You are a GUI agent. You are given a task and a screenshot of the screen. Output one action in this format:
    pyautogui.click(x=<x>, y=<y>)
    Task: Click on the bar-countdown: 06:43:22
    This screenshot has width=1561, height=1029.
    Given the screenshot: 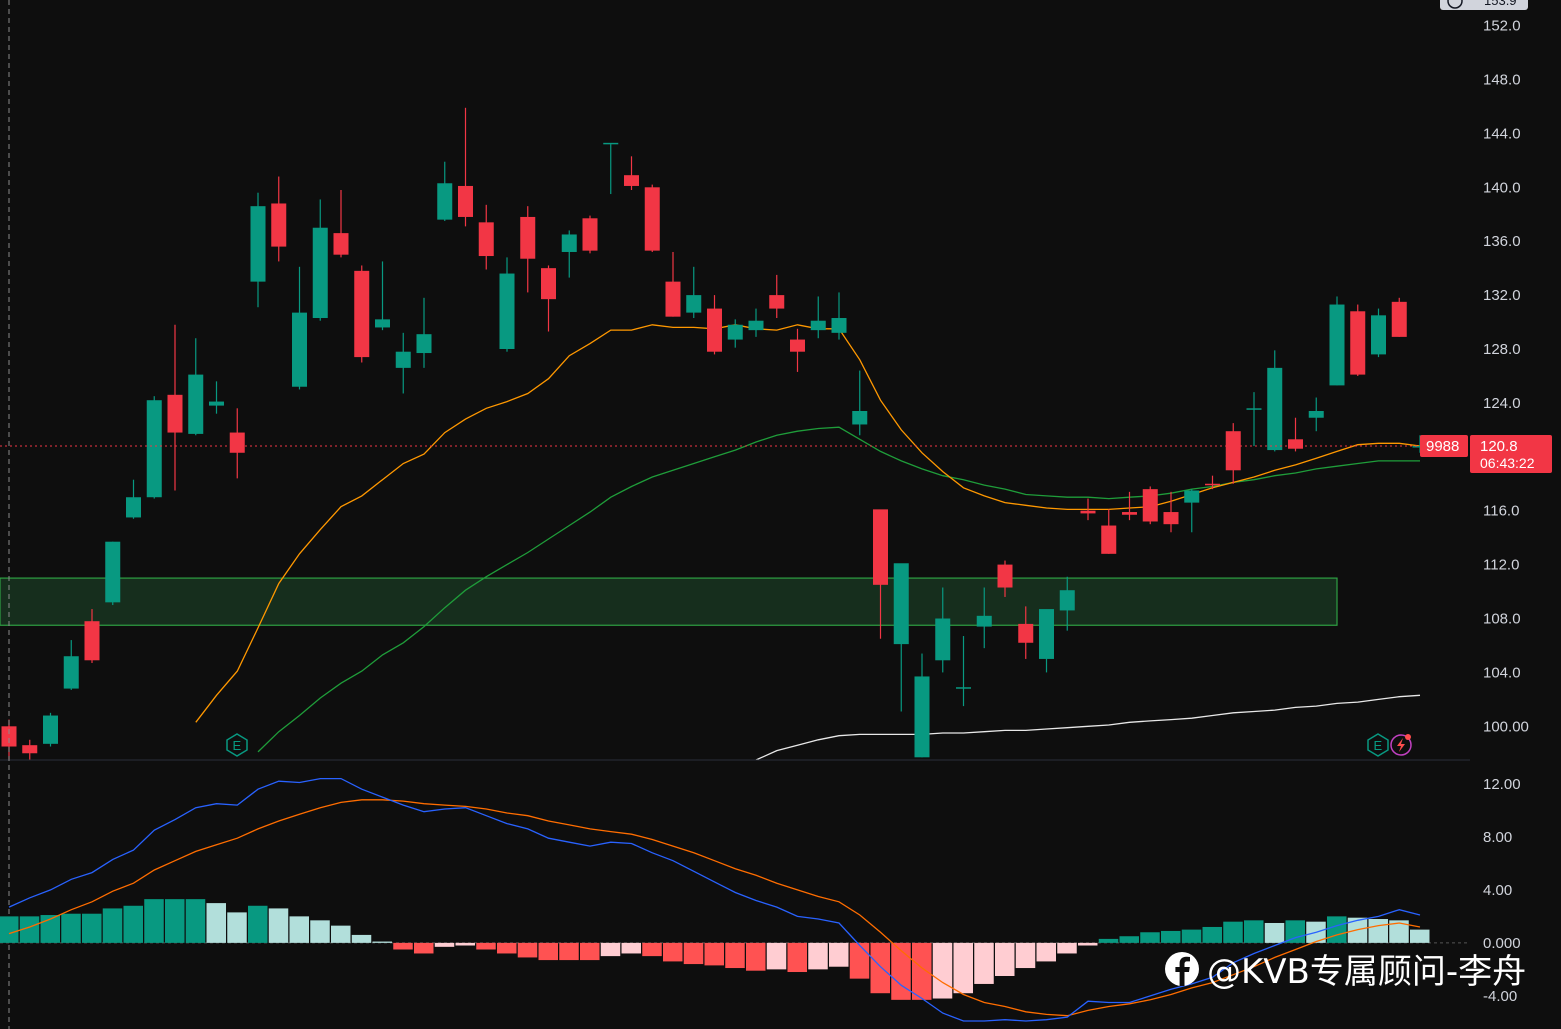 What is the action you would take?
    pyautogui.click(x=1507, y=463)
    